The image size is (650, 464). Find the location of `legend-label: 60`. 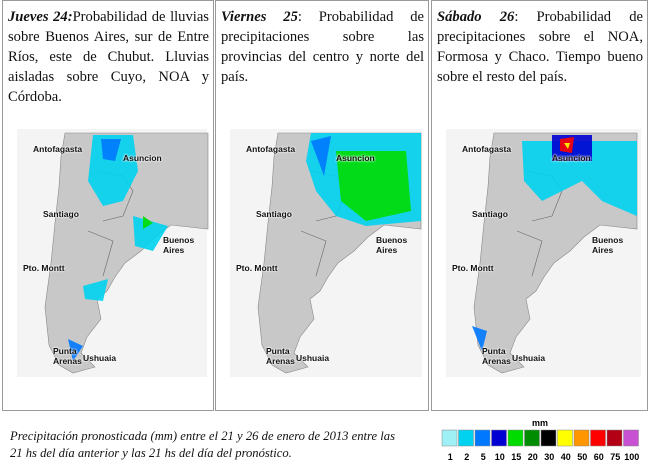

legend-label: 60 is located at coordinates (599, 457).